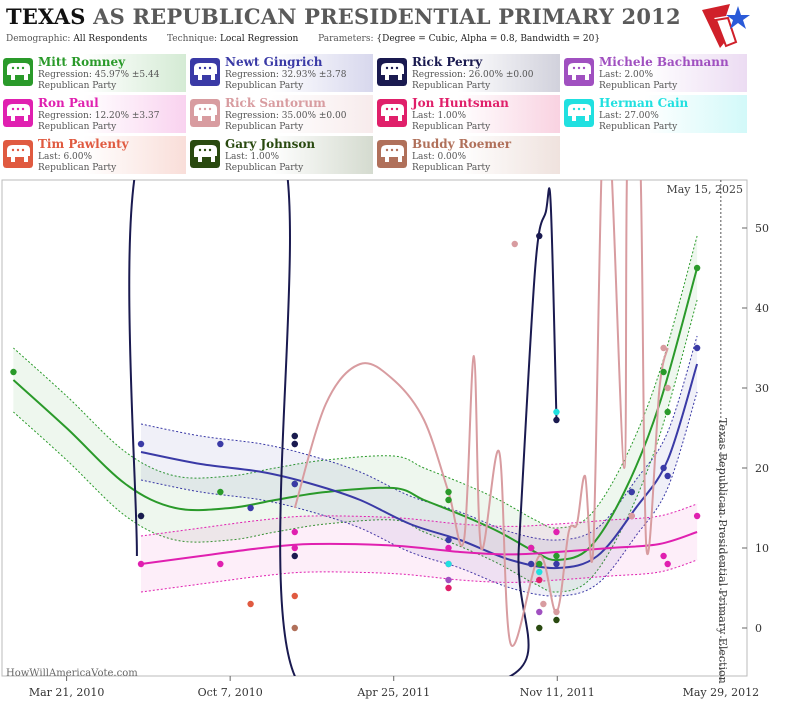 The height and width of the screenshot is (704, 789). Describe the element at coordinates (46, 16) in the screenshot. I see `title-state: TEXAS` at that location.